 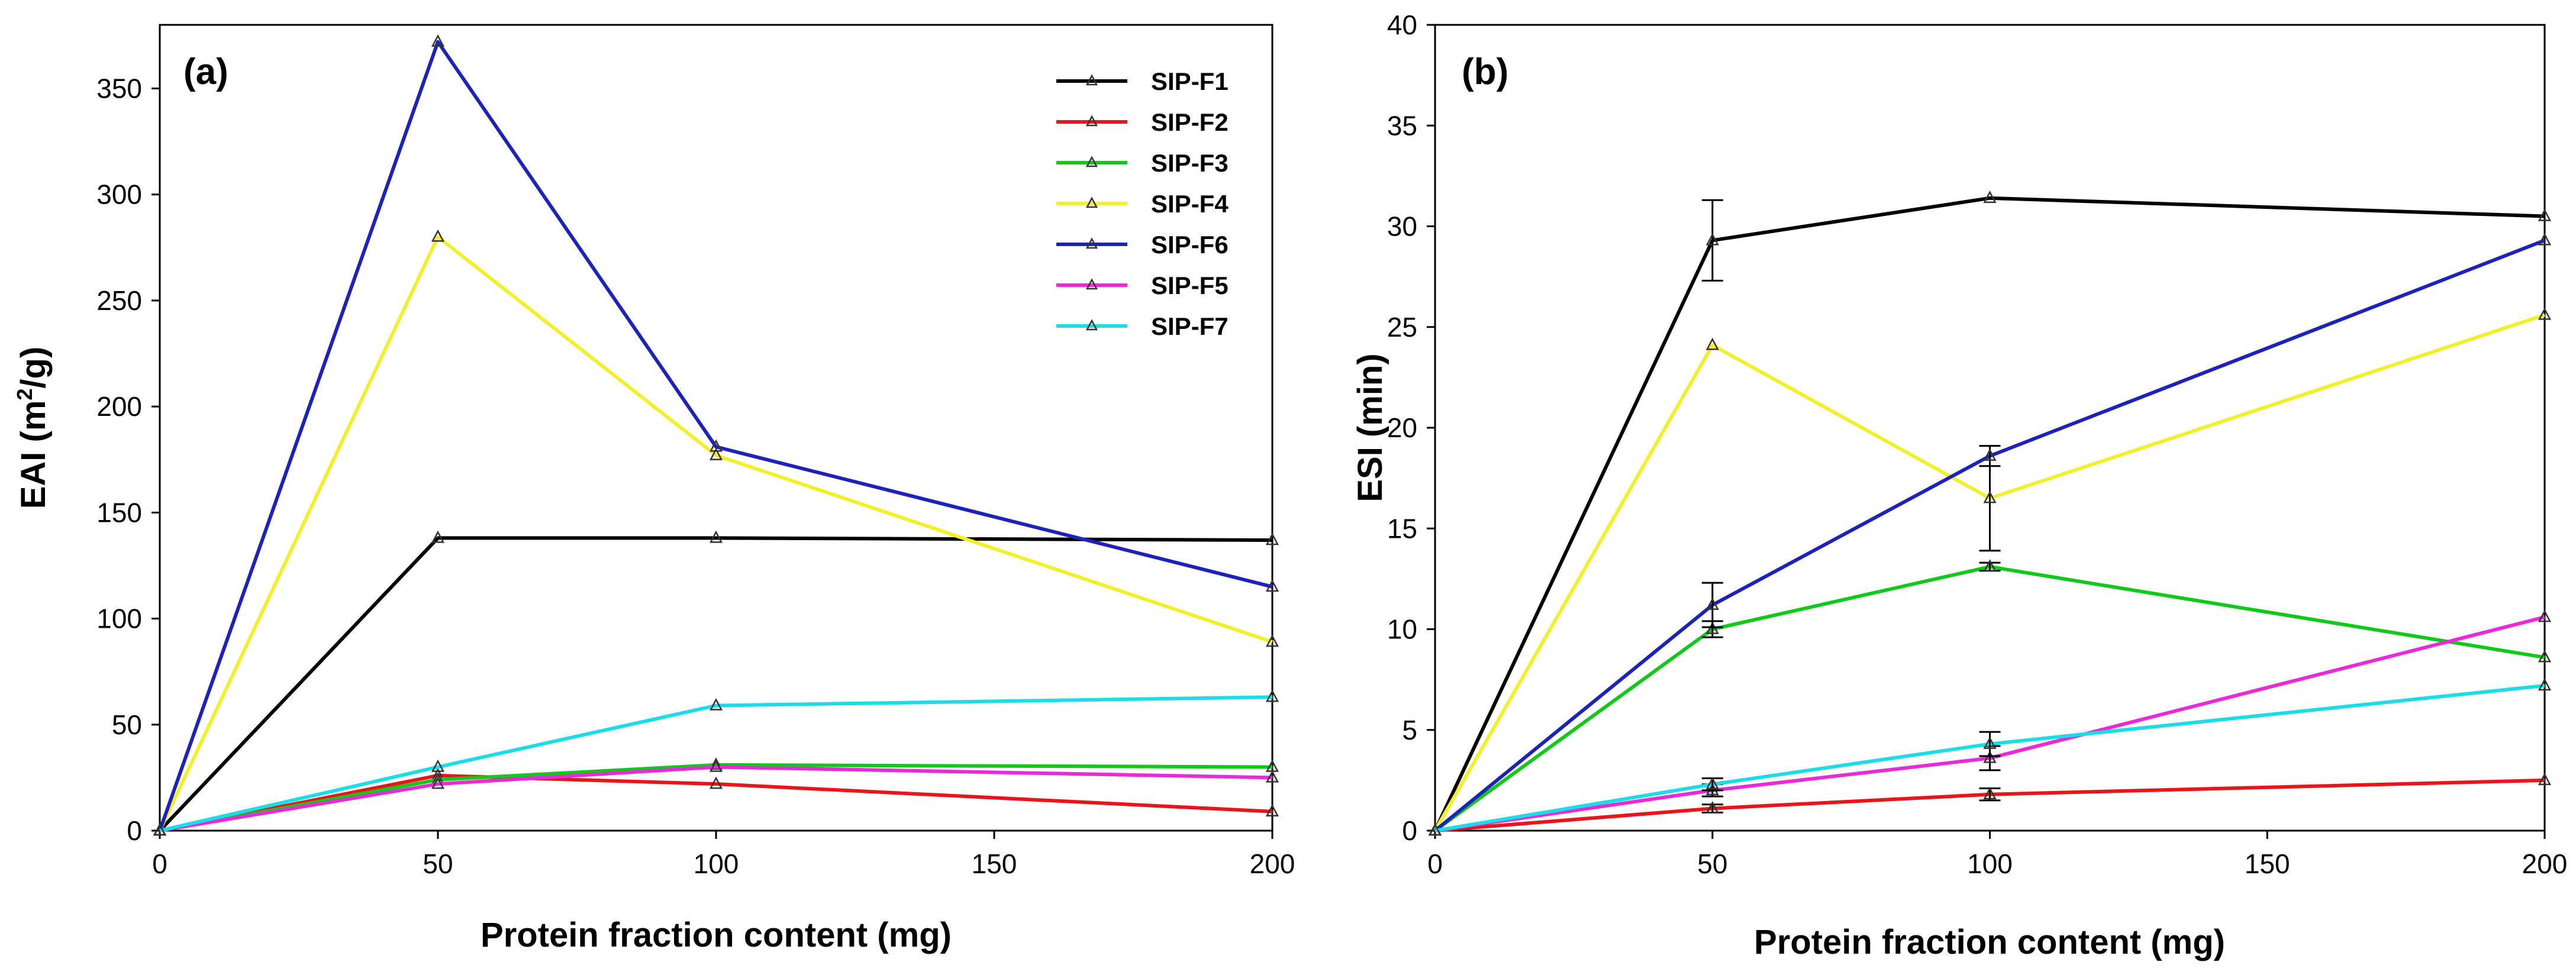 I want to click on legend-label: SIP-F1, so click(x=1190, y=81).